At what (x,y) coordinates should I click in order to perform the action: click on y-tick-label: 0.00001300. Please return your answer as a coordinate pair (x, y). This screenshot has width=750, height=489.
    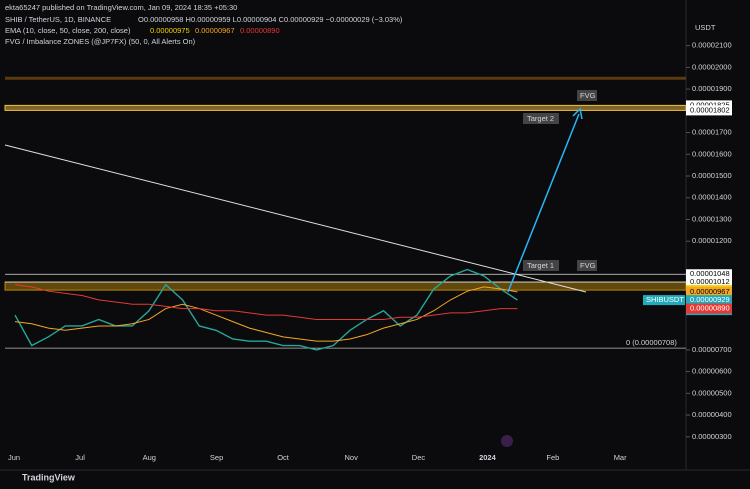
    Looking at the image, I should click on (712, 218).